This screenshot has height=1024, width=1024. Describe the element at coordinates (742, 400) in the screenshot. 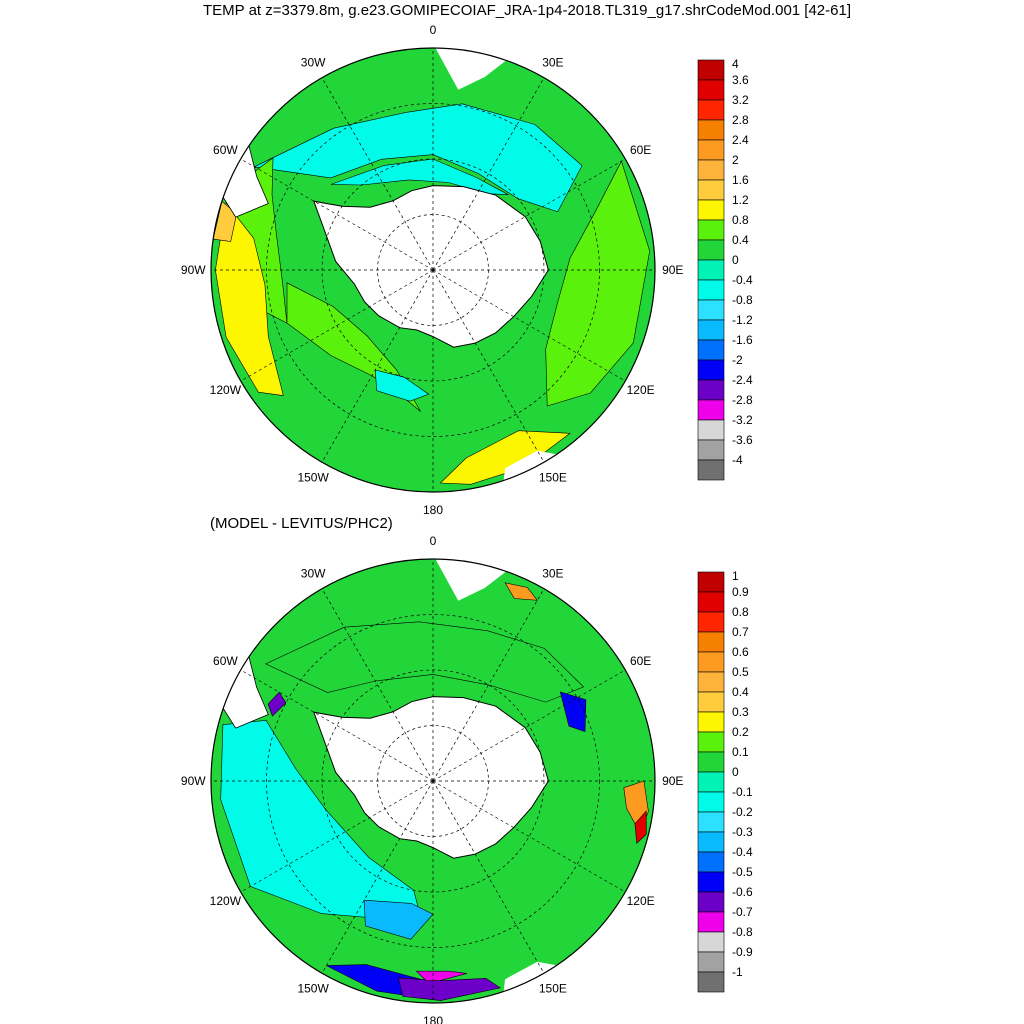

I see `colorbar-tick-label: -2.8` at that location.